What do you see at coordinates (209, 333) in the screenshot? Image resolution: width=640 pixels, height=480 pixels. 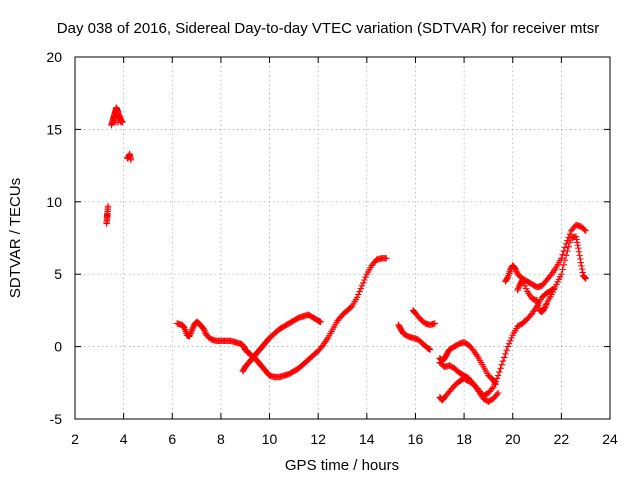 I see `series-arc-d` at bounding box center [209, 333].